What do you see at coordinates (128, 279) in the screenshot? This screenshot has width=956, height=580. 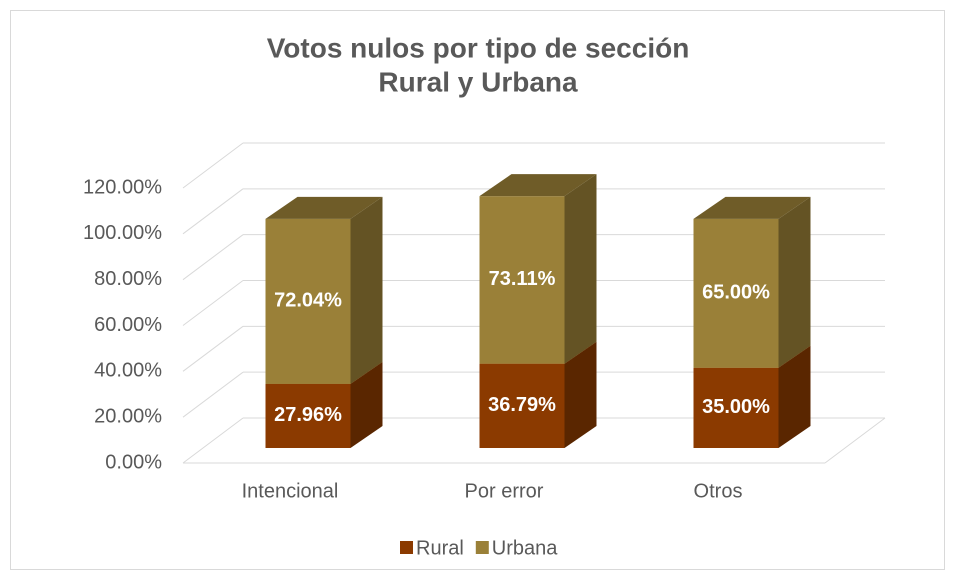 I see `y-tick-label: 80.00%` at bounding box center [128, 279].